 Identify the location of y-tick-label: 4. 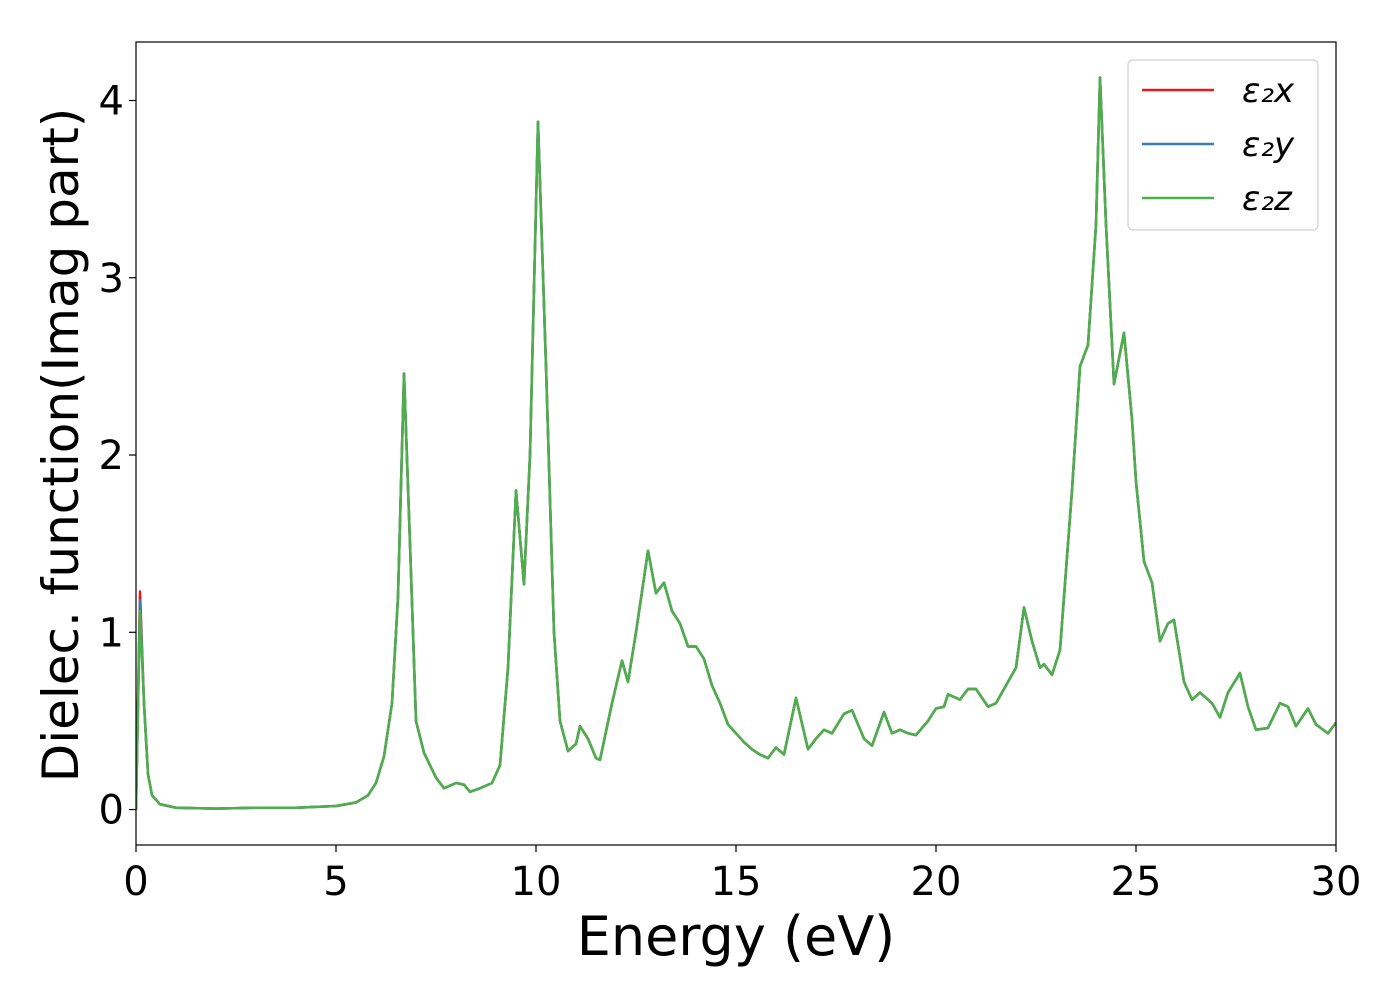
(111, 101).